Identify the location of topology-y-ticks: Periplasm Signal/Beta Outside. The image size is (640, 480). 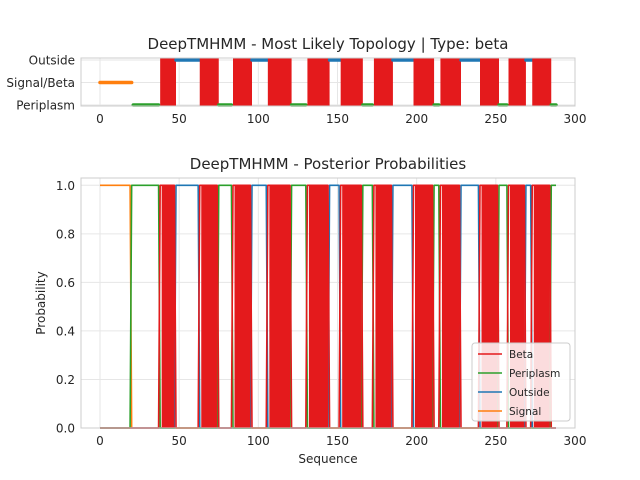
(40, 83).